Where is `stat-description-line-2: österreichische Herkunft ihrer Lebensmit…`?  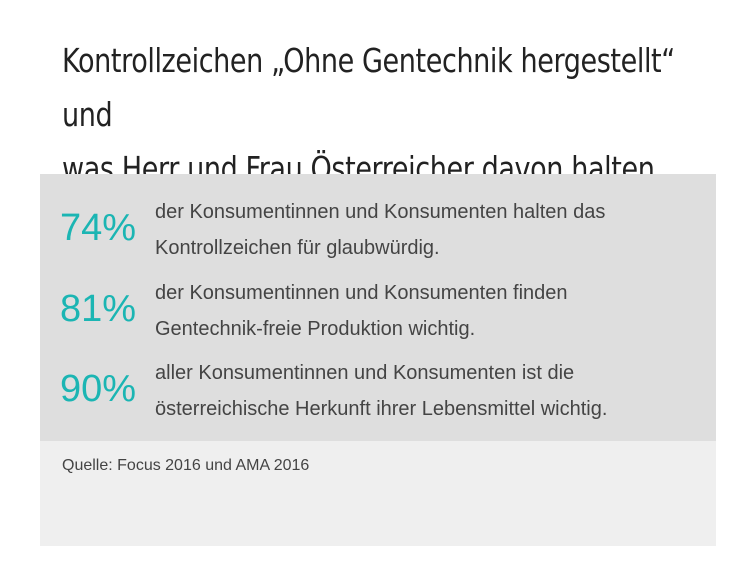 stat-description-line-2: österreichische Herkunft ihrer Lebensmit… is located at coordinates (381, 409).